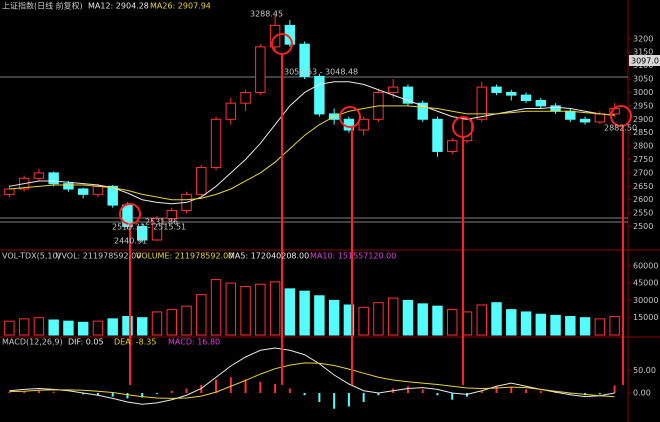 This screenshot has width=660, height=422. Describe the element at coordinates (643, 119) in the screenshot. I see `y-tick-label: 2900` at that location.